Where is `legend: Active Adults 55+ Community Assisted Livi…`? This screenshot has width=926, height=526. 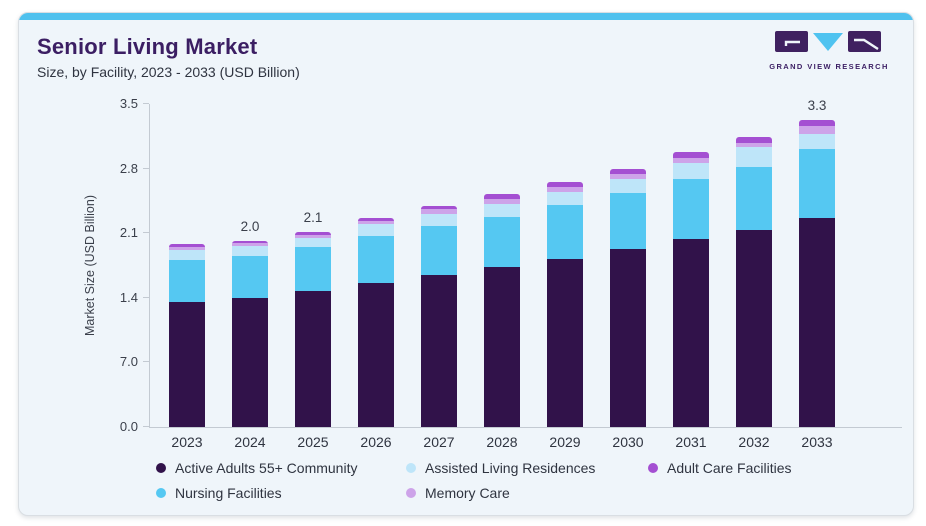 legend: Active Adults 55+ Community Assisted Livi… is located at coordinates (474, 480).